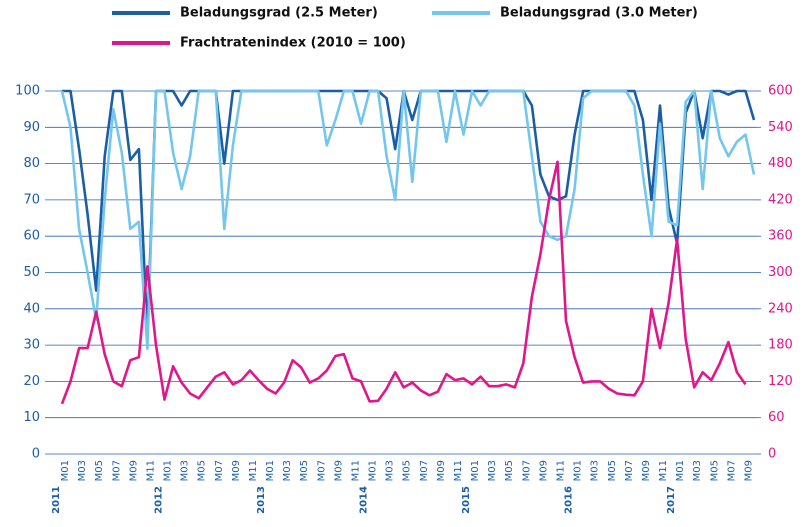 This screenshot has width=804, height=527. Describe the element at coordinates (780, 236) in the screenshot. I see `y2-tick-label: 360` at that location.